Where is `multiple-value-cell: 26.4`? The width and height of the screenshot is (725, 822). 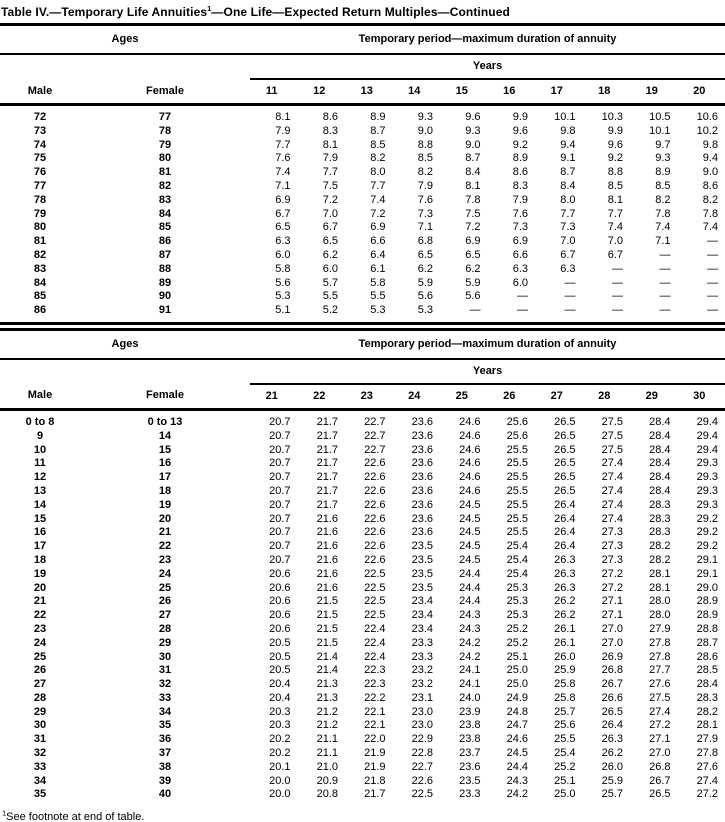
multiple-value-cell: 26.4 is located at coordinates (565, 504).